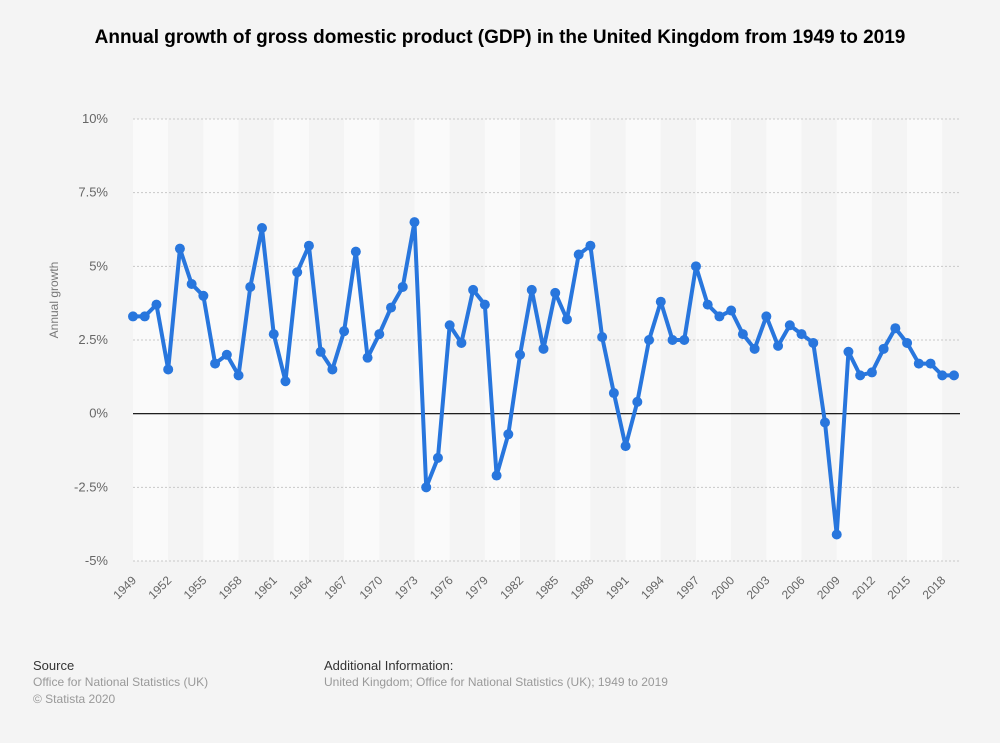 This screenshot has height=743, width=1000. I want to click on x-tick-label: 2003, so click(758, 587).